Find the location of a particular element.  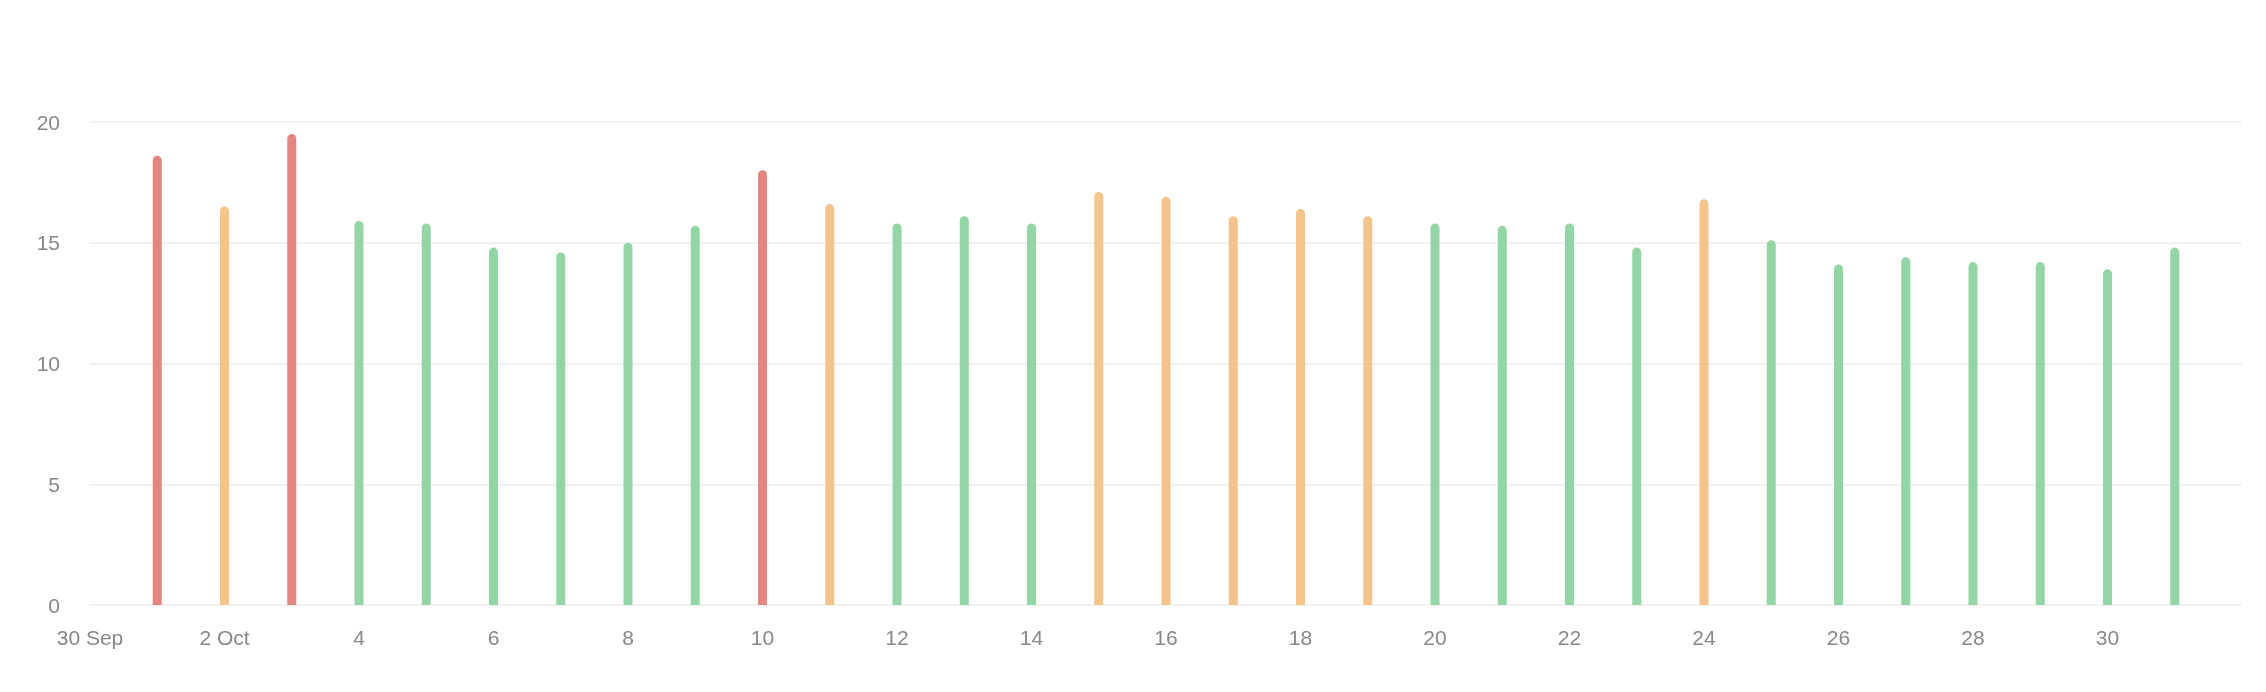

x-tick-label: 20 is located at coordinates (1435, 637).